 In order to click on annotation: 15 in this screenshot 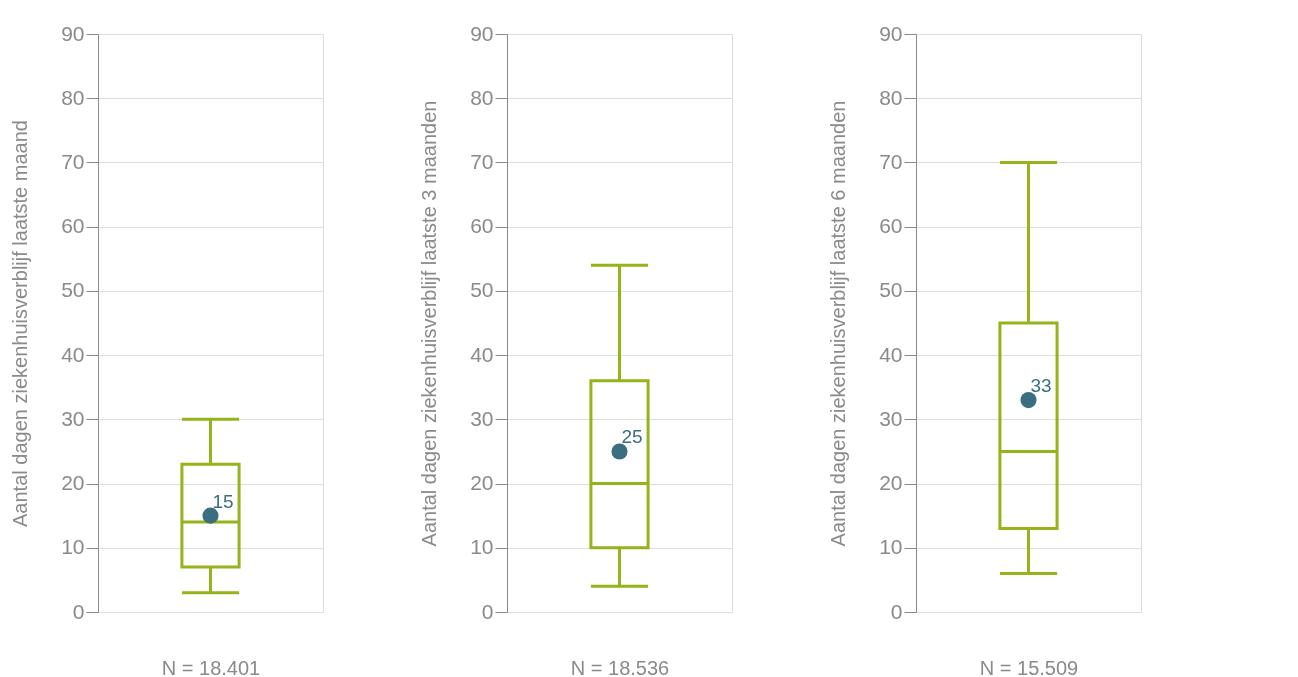, I will do `click(223, 501)`.